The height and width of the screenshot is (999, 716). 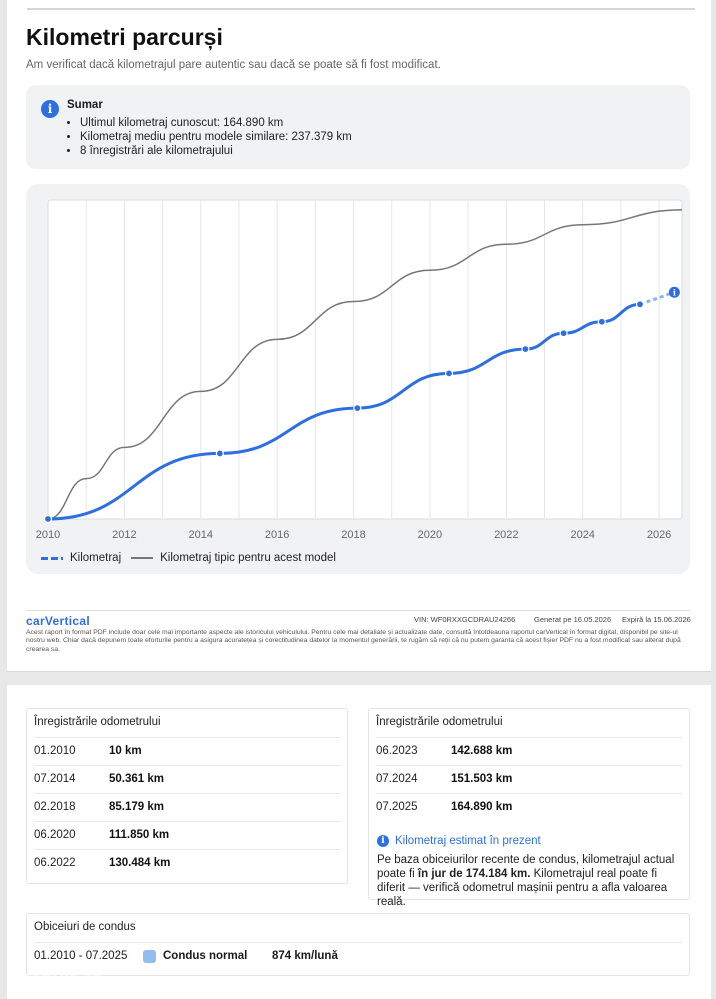 I want to click on estimated-point-icon, so click(x=674, y=292).